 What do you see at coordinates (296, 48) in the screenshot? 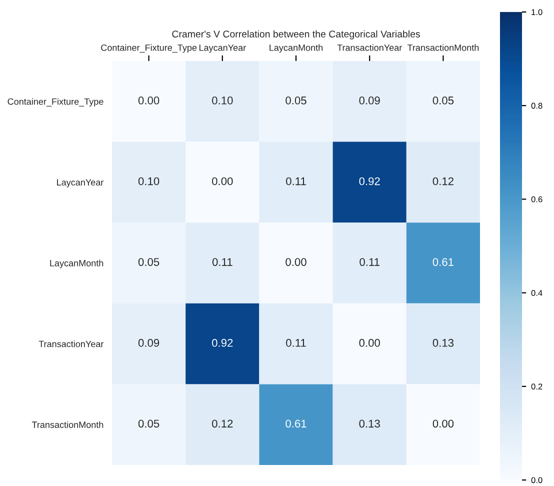
I see `x-tick-label: LaycanMonth` at bounding box center [296, 48].